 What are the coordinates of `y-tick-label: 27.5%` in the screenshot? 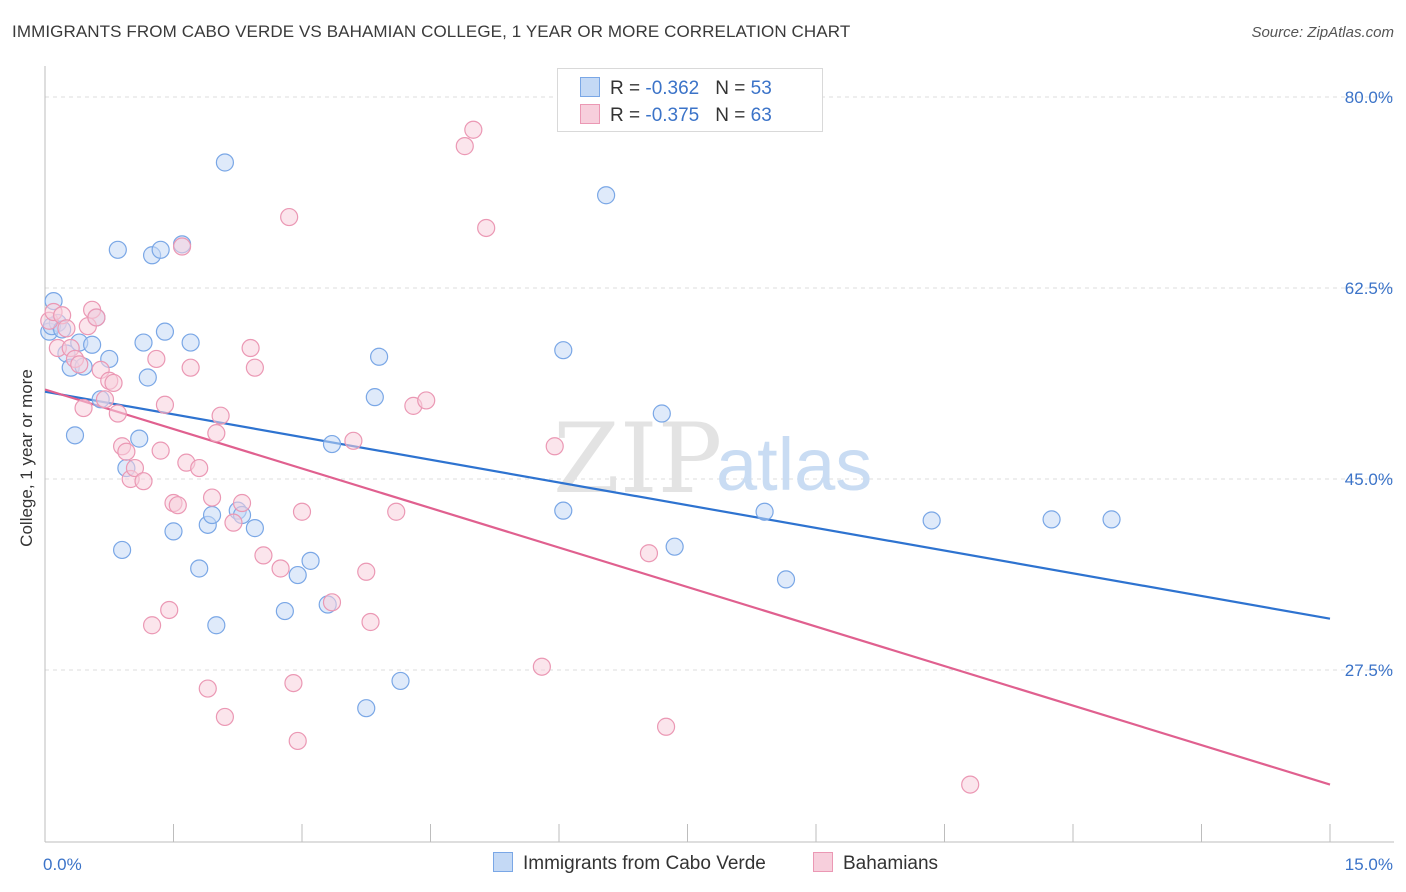 It's located at (1369, 670).